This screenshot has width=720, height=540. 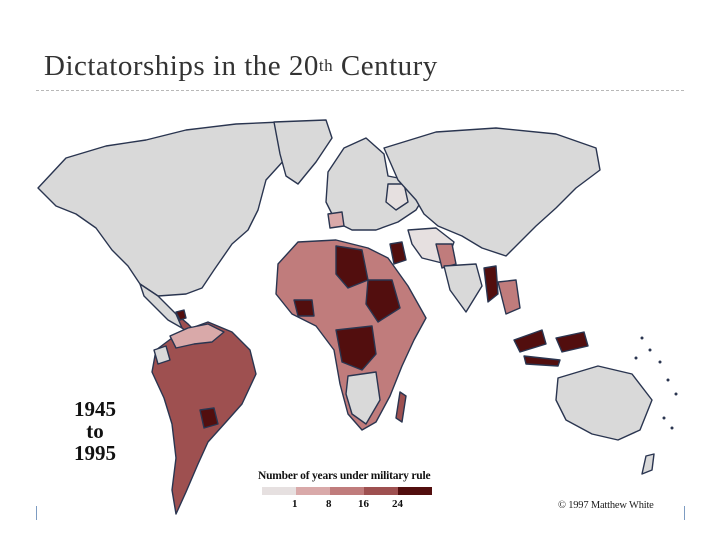 What do you see at coordinates (181, 66) in the screenshot?
I see `title-main: Dictatorships in the 20` at bounding box center [181, 66].